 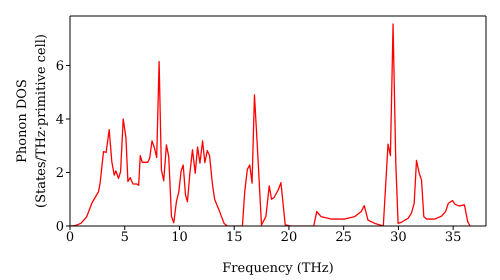 What do you see at coordinates (60, 120) in the screenshot?
I see `y-tick-label: 4` at bounding box center [60, 120].